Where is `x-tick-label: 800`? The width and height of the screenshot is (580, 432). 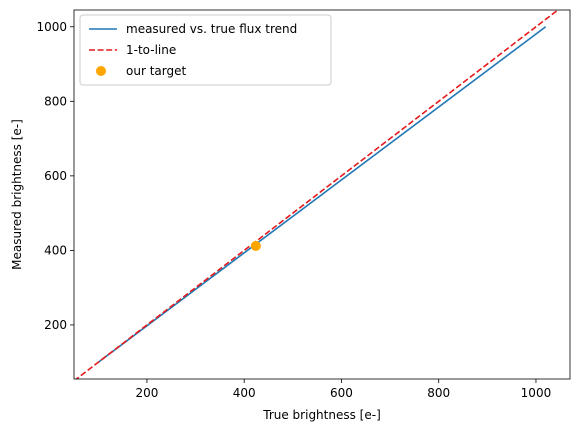 x-tick-label: 800 is located at coordinates (438, 393).